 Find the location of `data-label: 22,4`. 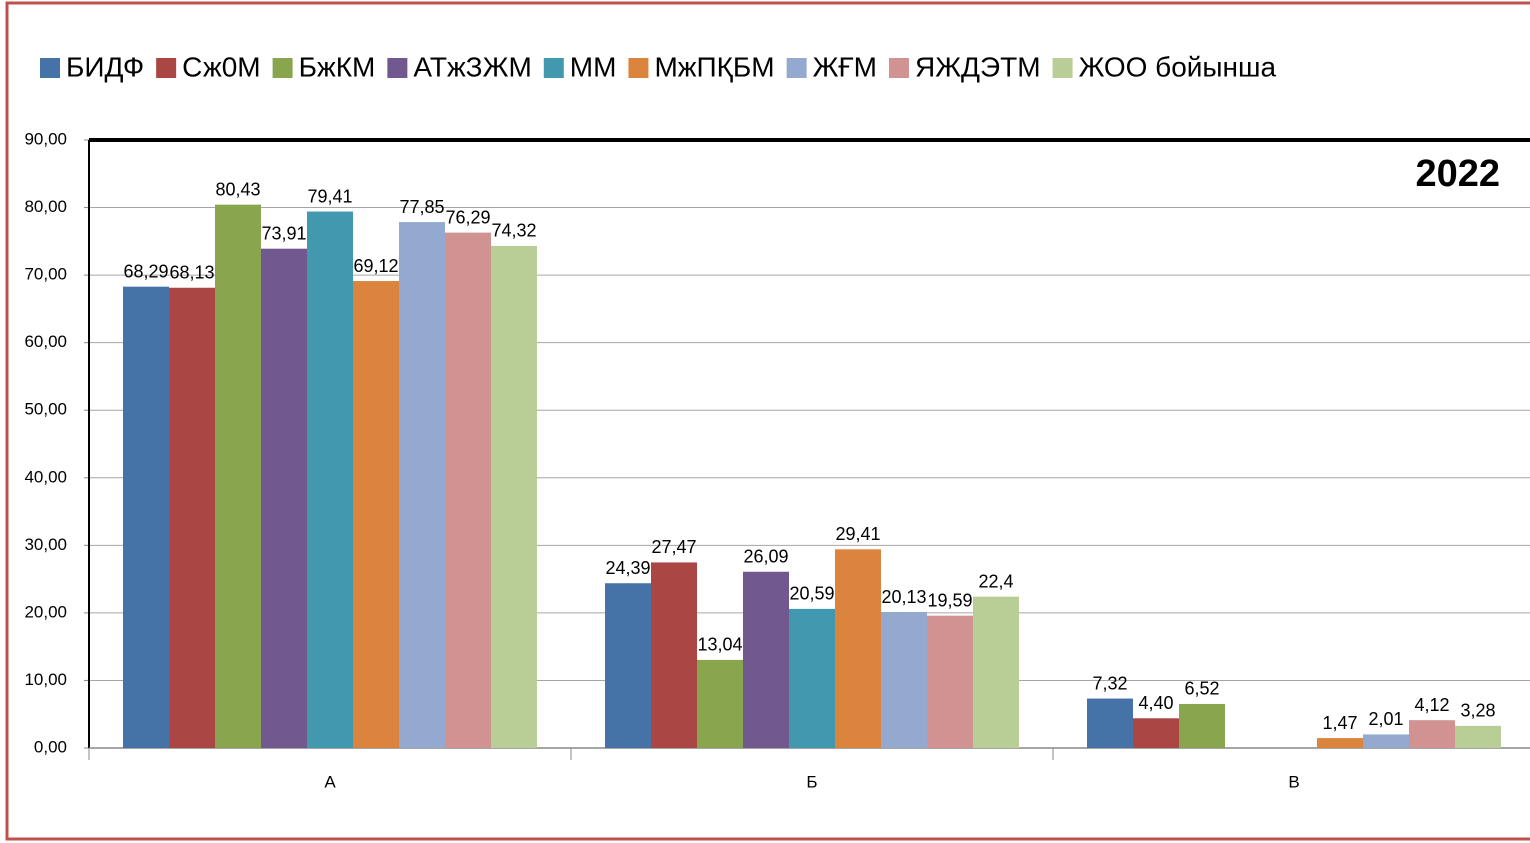

data-label: 22,4 is located at coordinates (995, 581).